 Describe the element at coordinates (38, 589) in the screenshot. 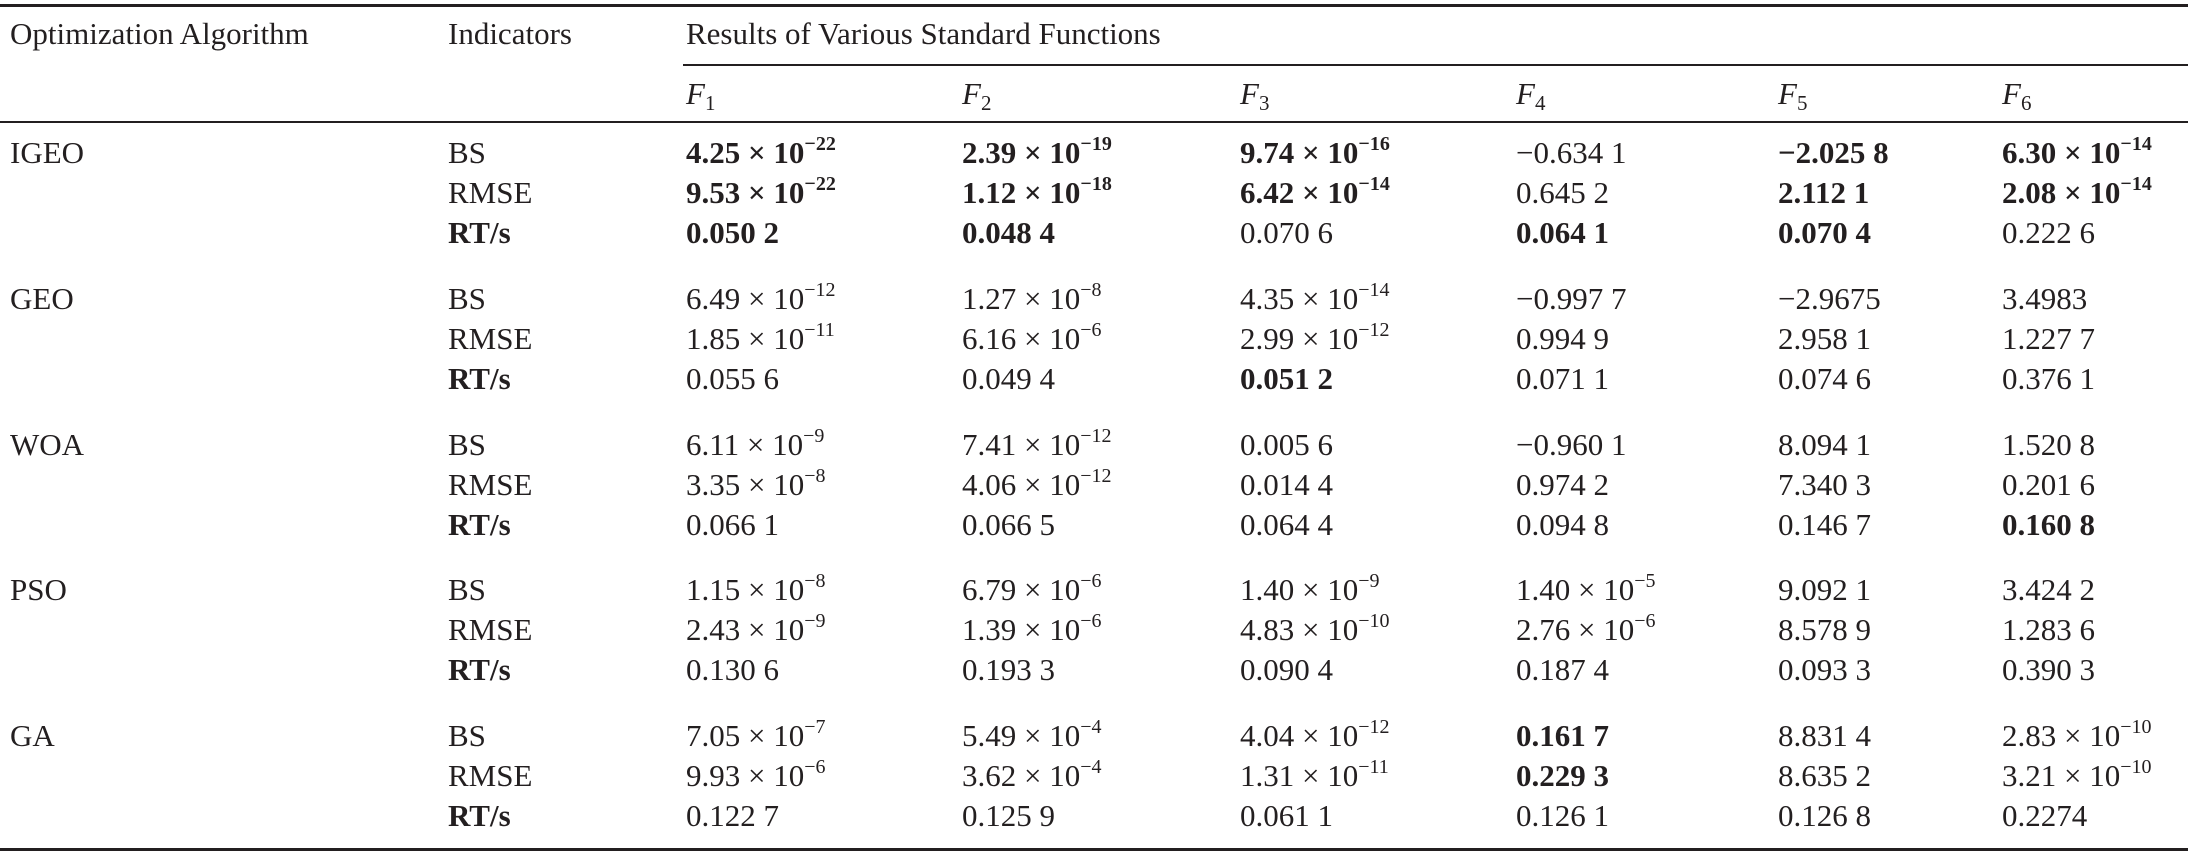

I see `algorithm-name: PSO` at that location.